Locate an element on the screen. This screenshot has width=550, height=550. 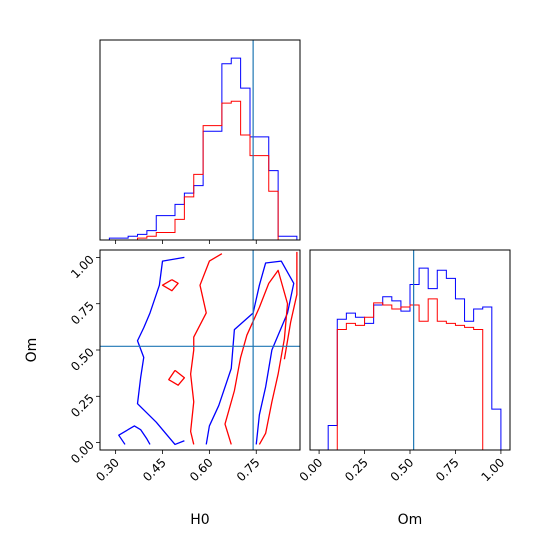
h0-hist-blue is located at coordinates (199, 149).